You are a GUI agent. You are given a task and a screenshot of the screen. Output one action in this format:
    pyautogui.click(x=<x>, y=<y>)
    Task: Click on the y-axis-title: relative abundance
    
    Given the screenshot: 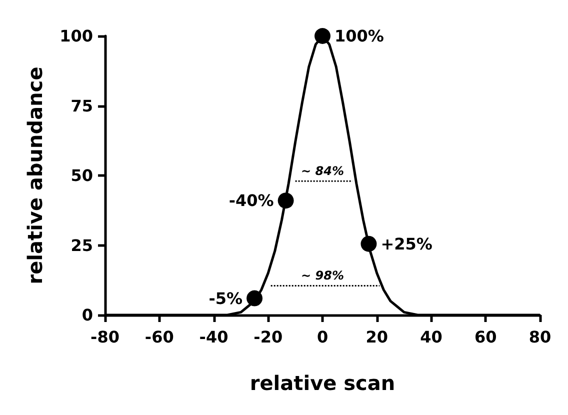 What is the action you would take?
    pyautogui.click(x=35, y=175)
    